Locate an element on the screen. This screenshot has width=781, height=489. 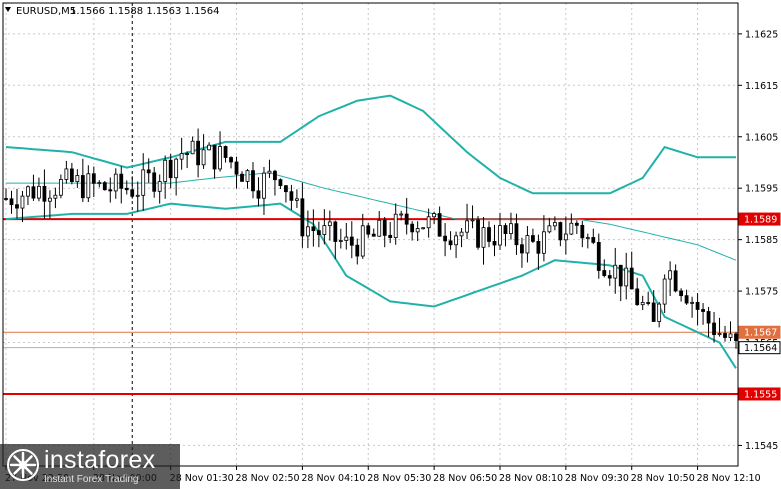
x-tick-label: 28 Nov 02:50 is located at coordinates (268, 478).